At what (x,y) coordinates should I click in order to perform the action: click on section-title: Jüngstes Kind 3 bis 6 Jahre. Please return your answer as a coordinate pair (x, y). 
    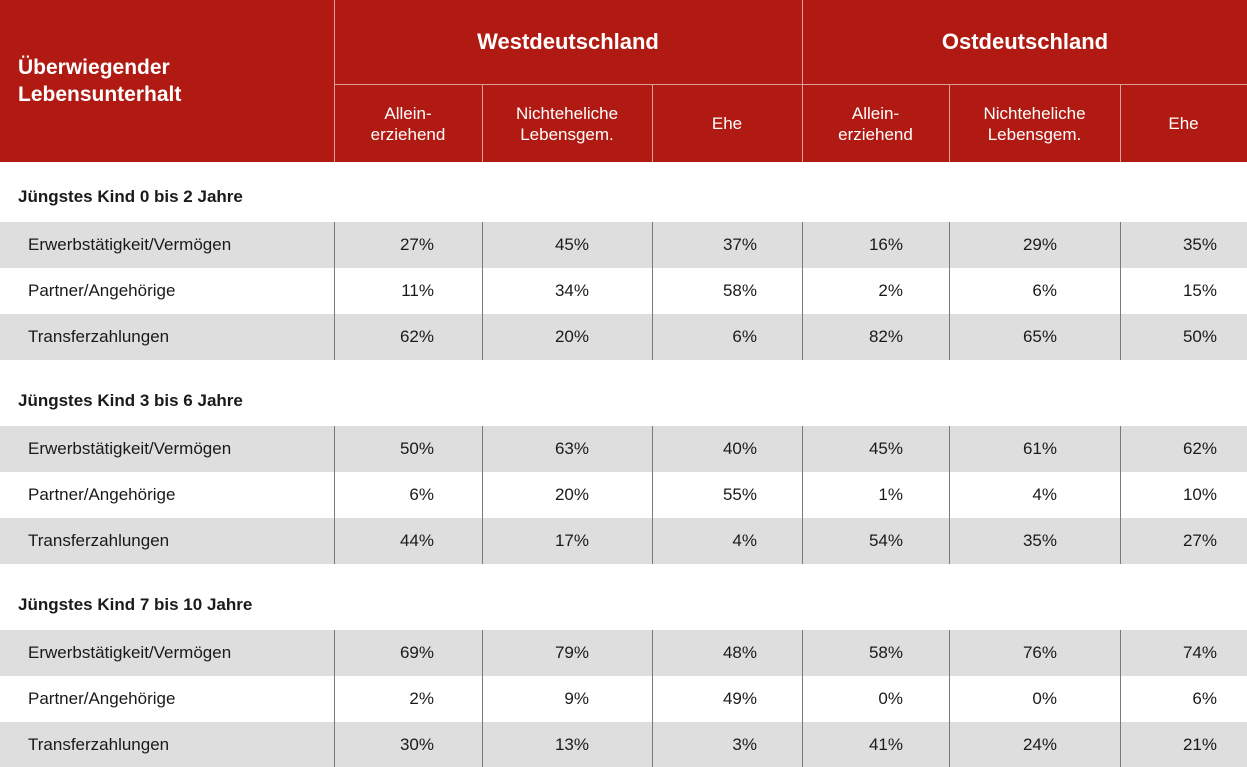
    Looking at the image, I should click on (130, 400).